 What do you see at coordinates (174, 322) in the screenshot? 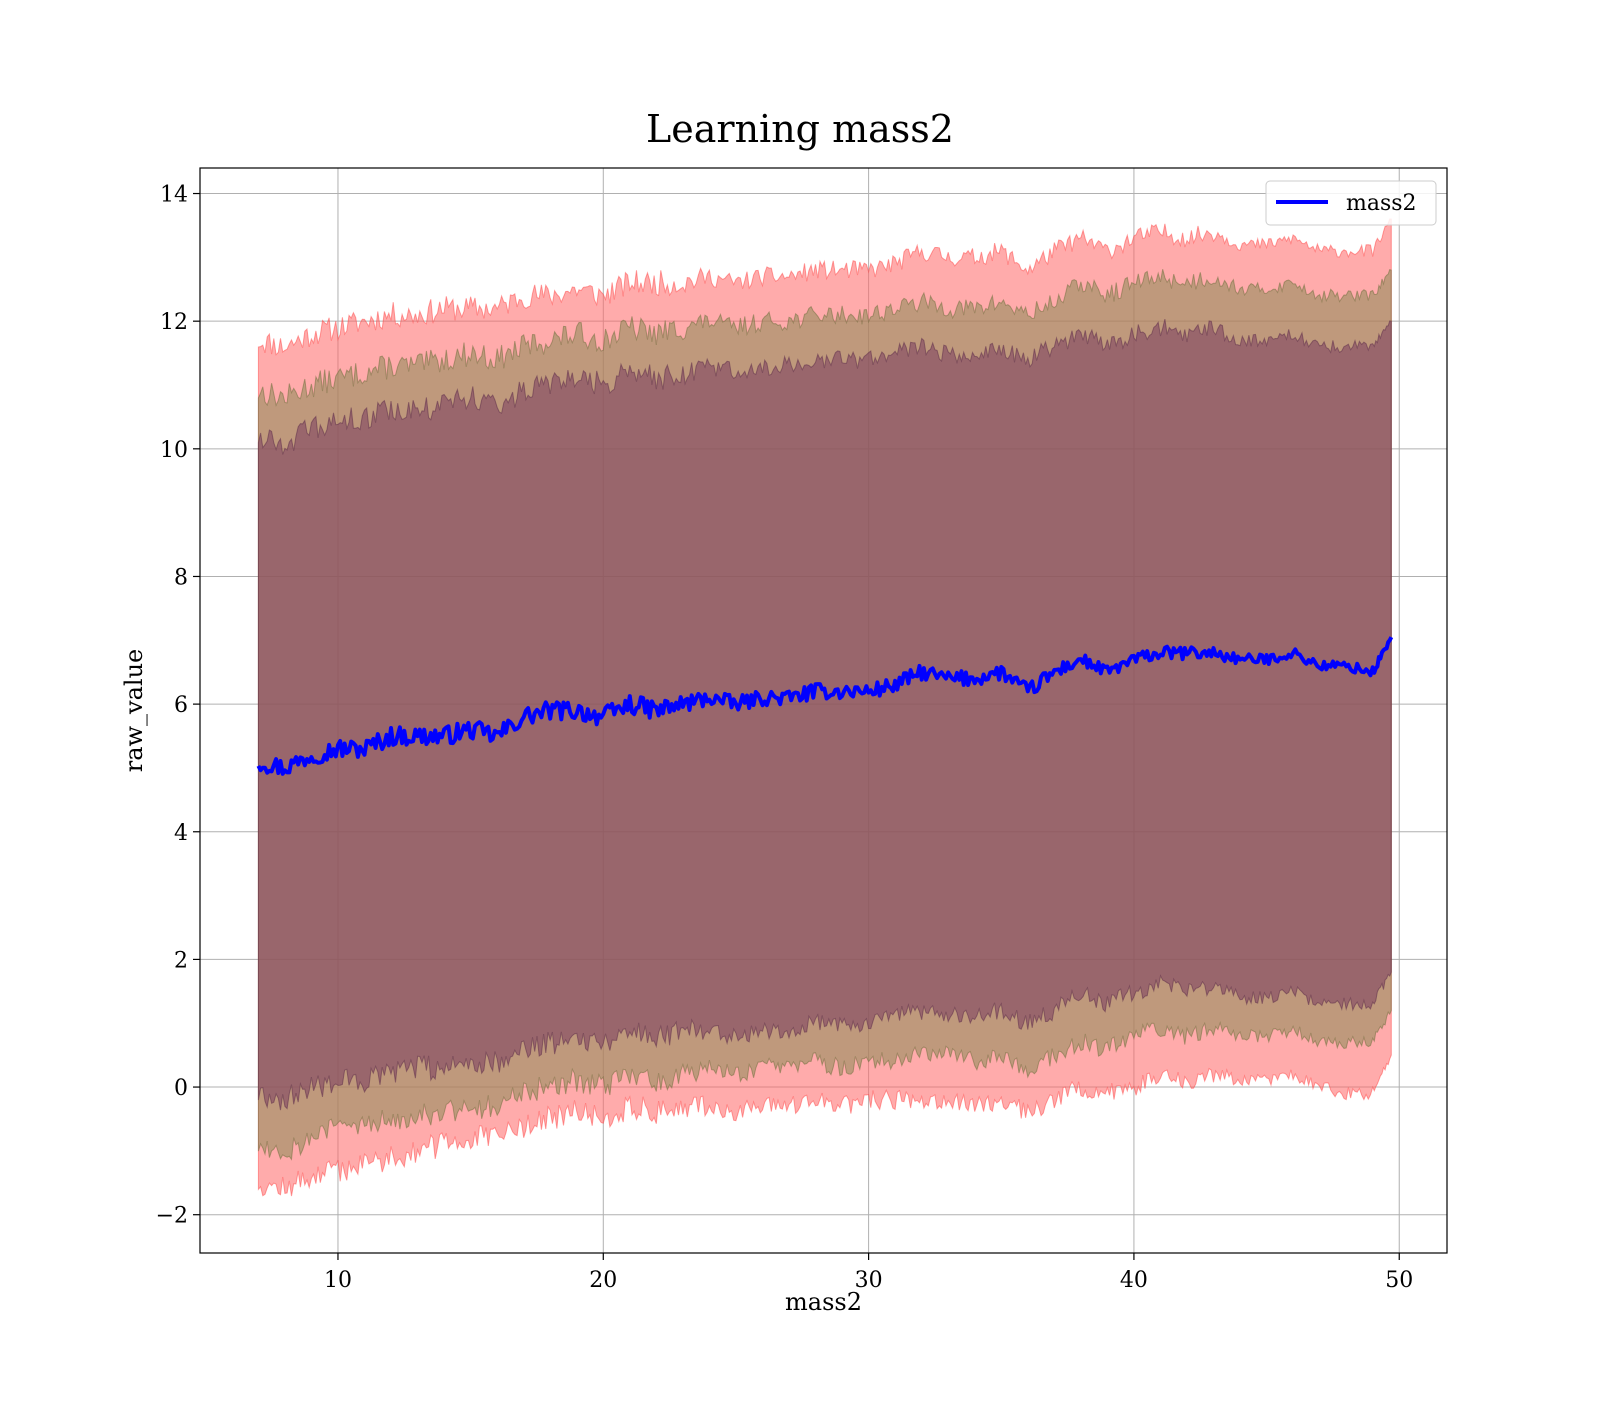
I see `y-tick-label: 12` at bounding box center [174, 322].